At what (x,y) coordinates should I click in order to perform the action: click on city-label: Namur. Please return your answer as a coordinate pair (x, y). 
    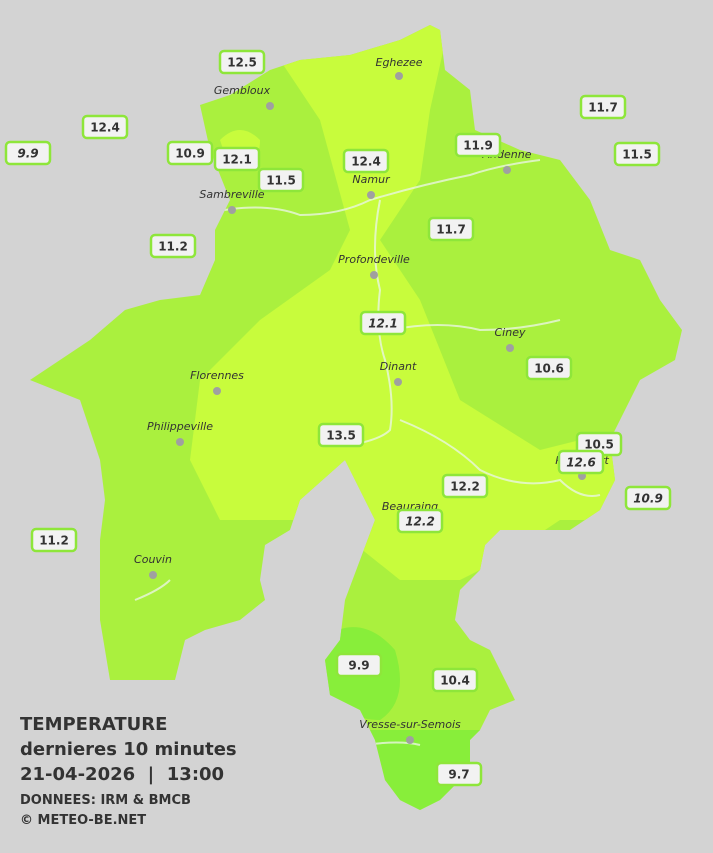
    Looking at the image, I should click on (371, 179).